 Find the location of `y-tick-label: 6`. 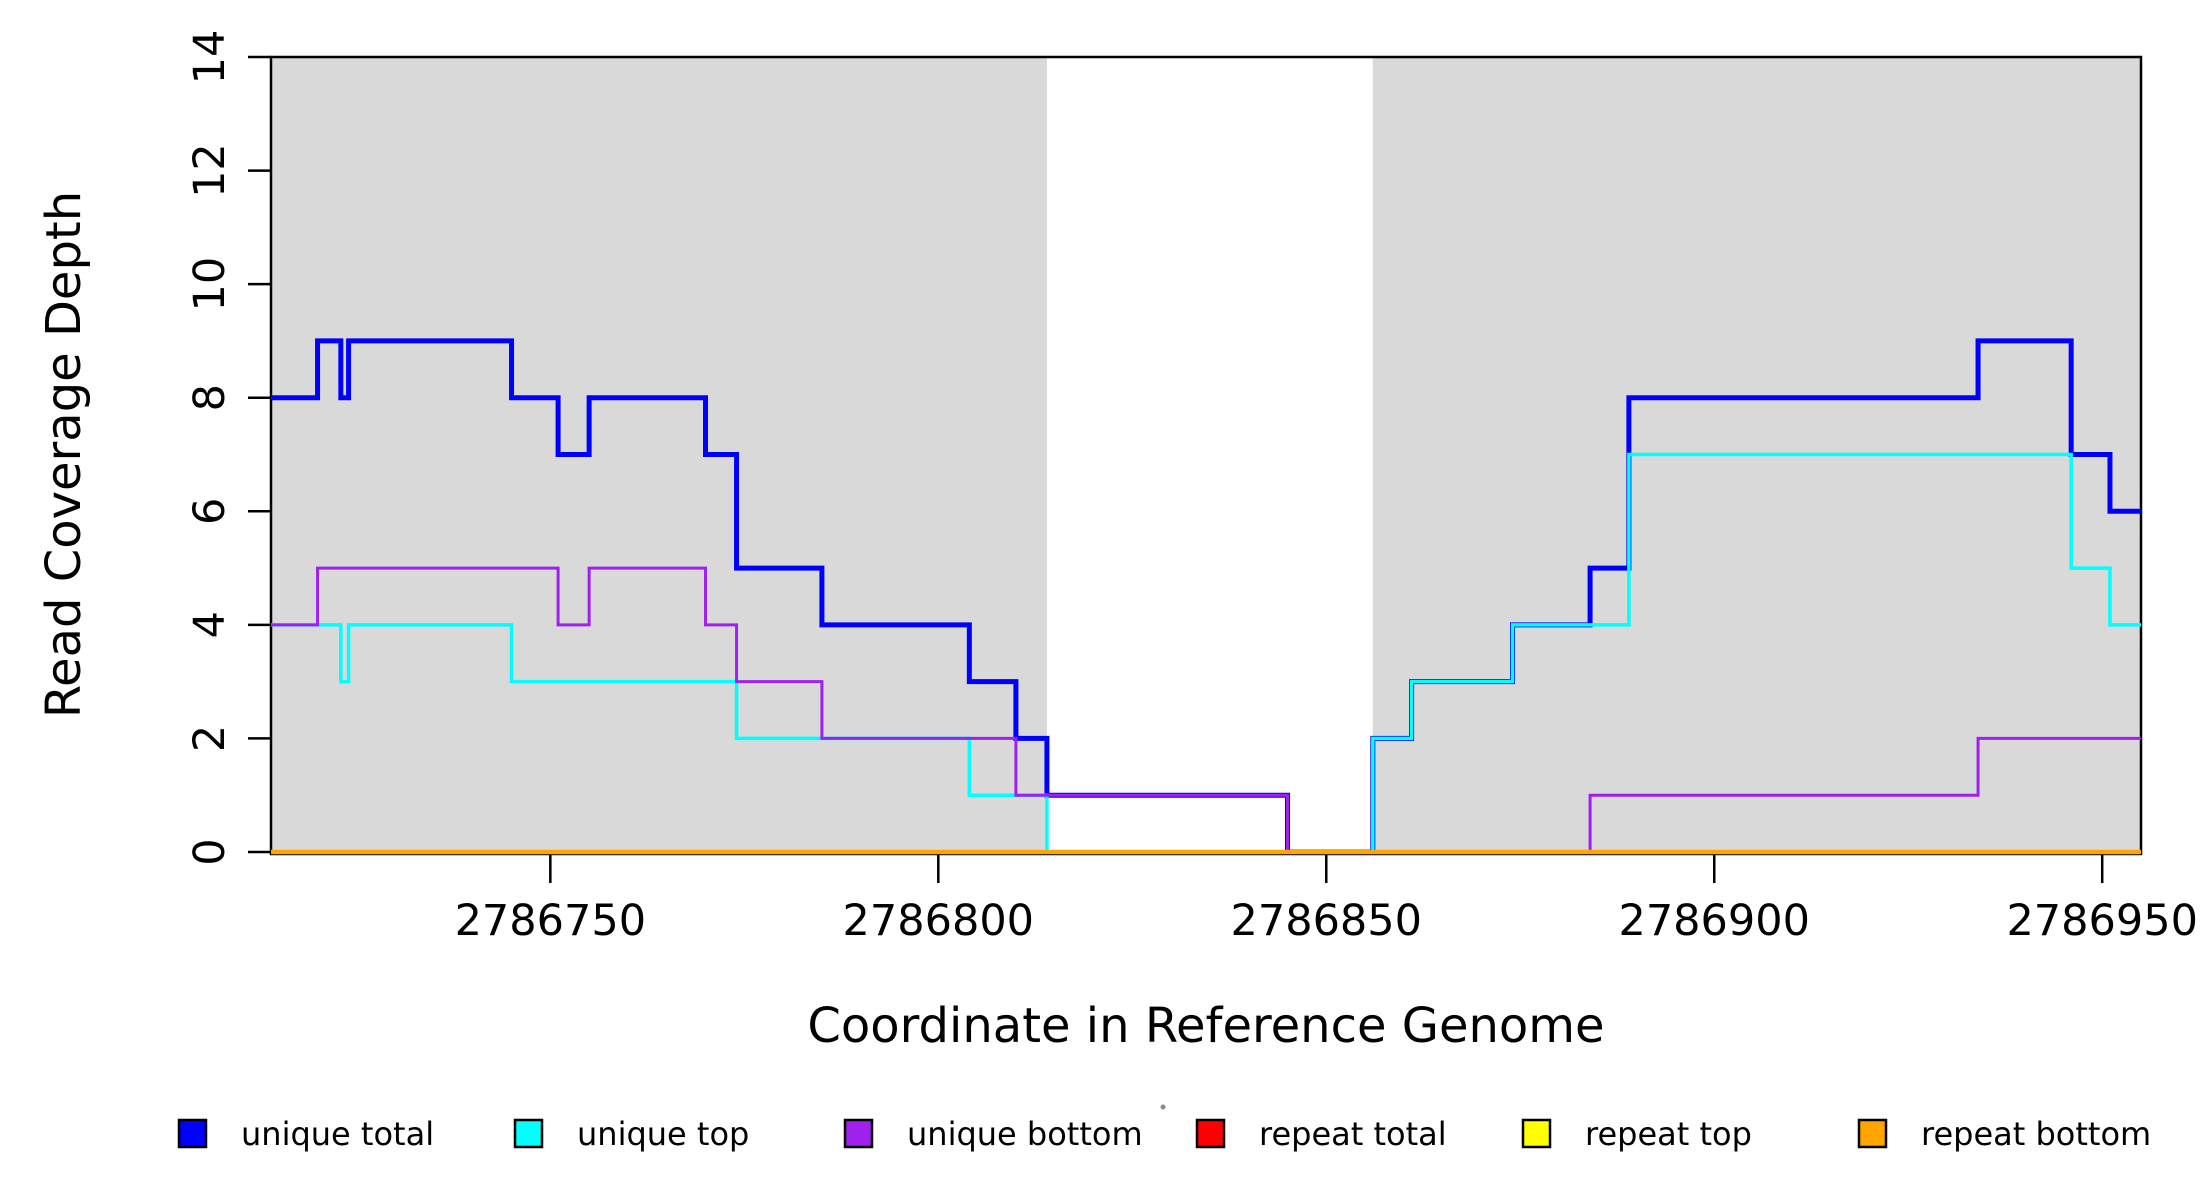

y-tick-label: 6 is located at coordinates (210, 511).